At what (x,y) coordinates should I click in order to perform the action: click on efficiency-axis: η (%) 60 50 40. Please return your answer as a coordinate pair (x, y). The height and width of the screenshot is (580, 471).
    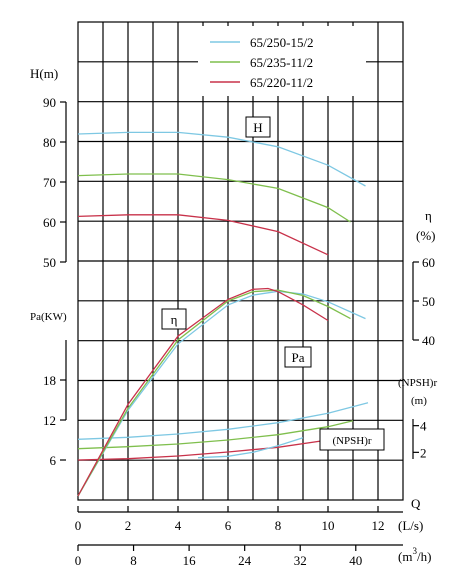
    Looking at the image, I should click on (424, 278).